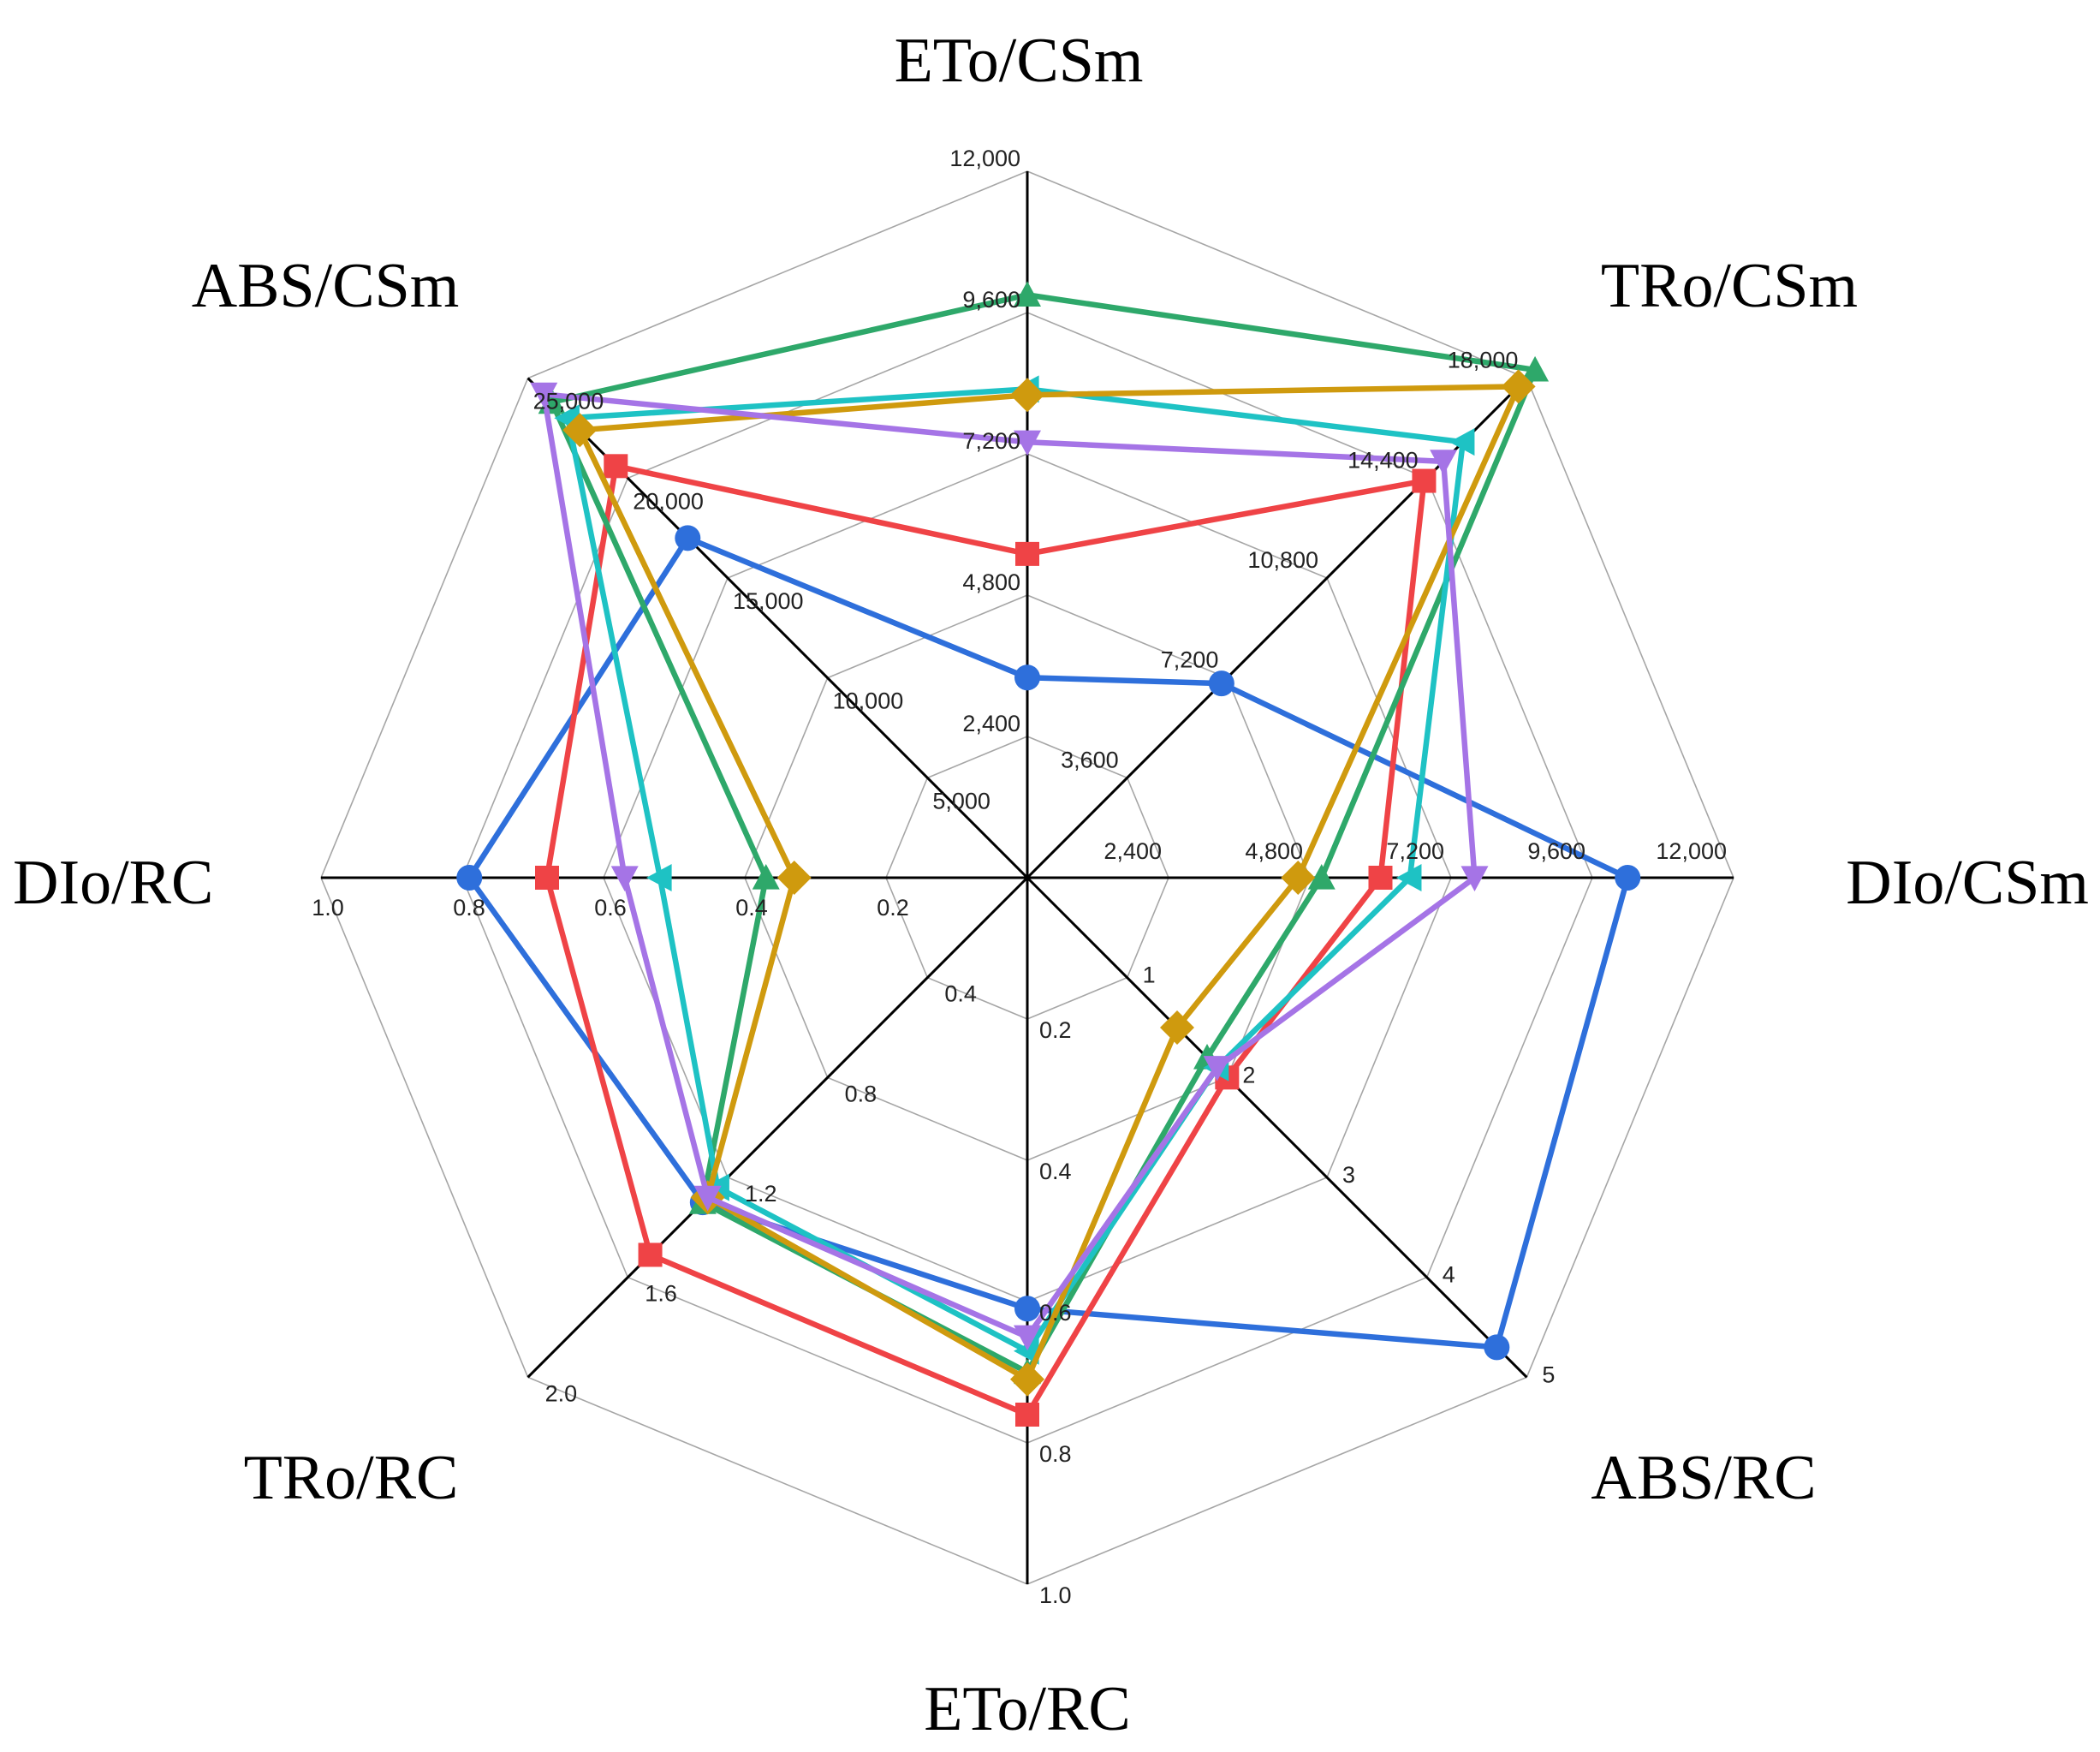 This screenshot has height=1752, width=2100. What do you see at coordinates (616, 466) in the screenshot?
I see `series-2-point-abs-csm` at bounding box center [616, 466].